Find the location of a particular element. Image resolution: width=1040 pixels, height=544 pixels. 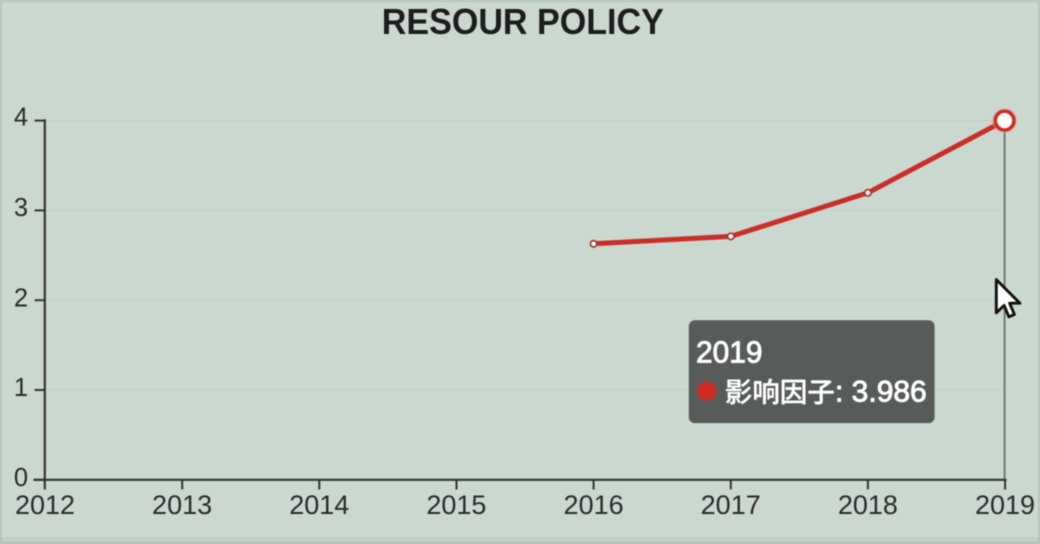

svg-text: RESOUR POLICY is located at coordinates (523, 21).